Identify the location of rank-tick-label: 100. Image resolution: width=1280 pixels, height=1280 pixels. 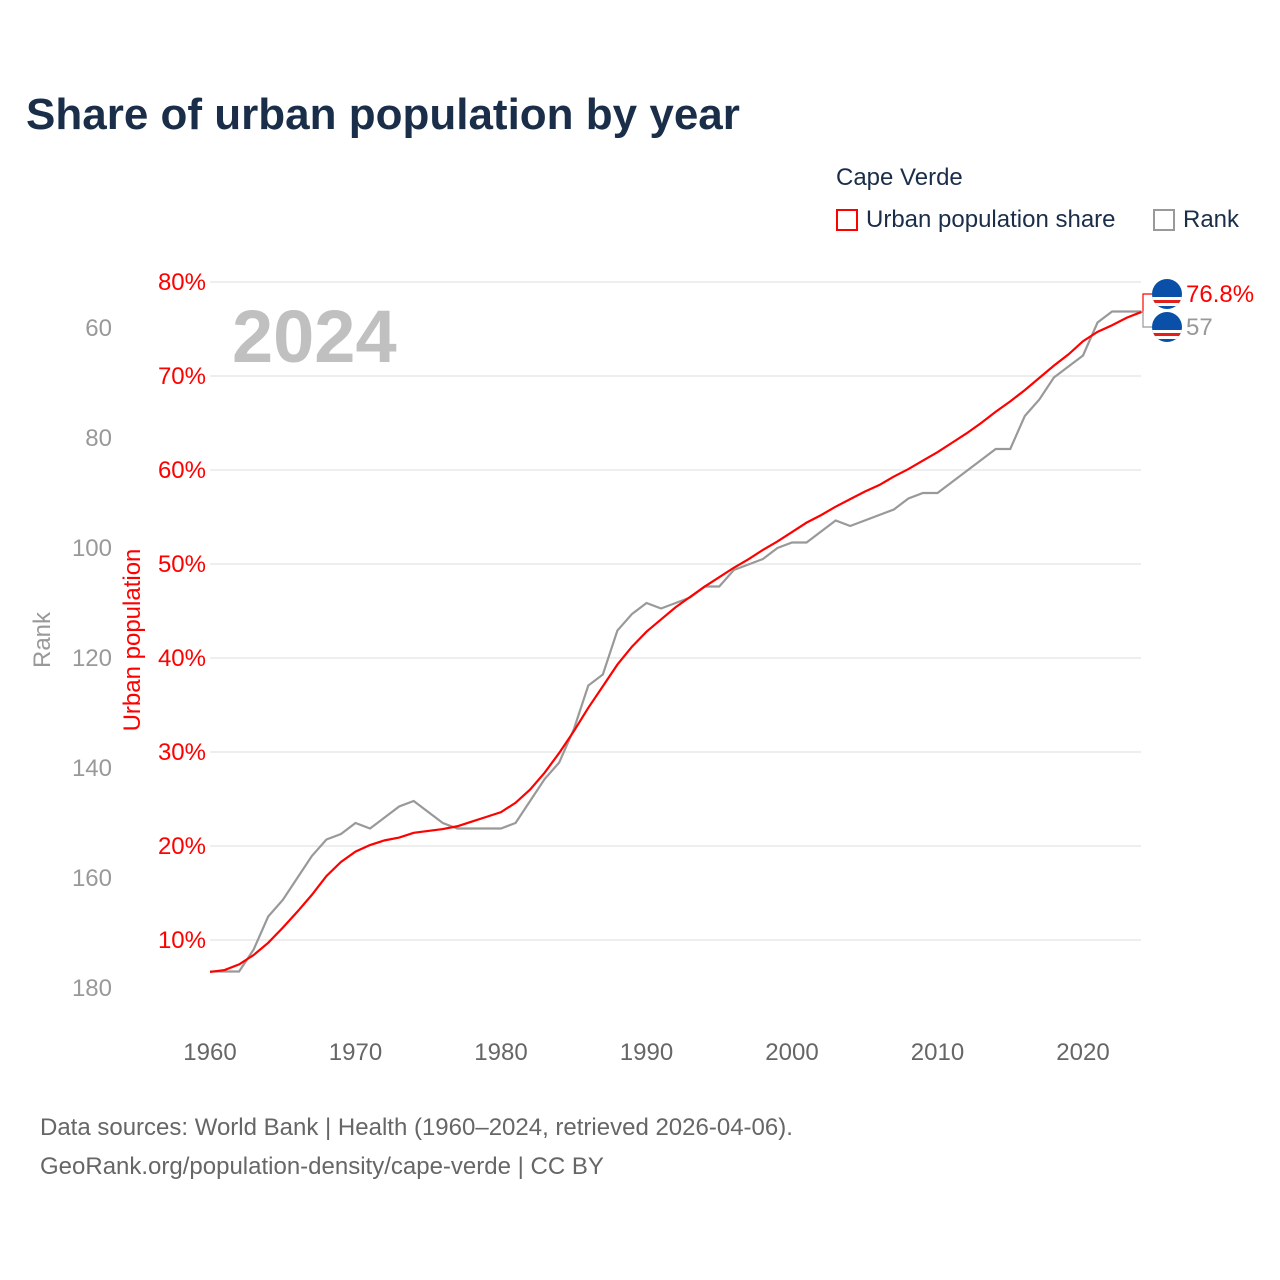
(92, 548).